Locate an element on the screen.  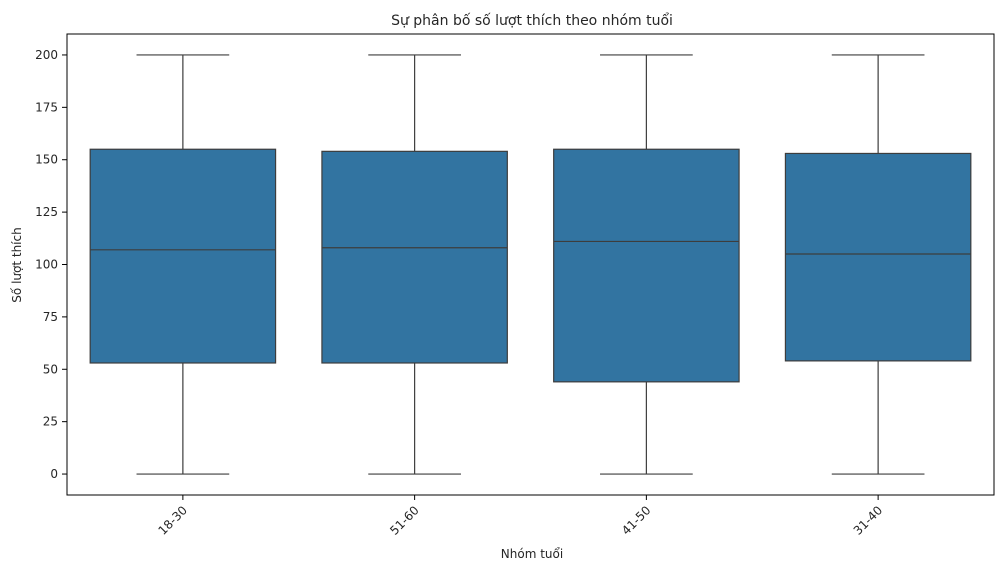
x-axis-label: Nhóm tuổi is located at coordinates (532, 554).